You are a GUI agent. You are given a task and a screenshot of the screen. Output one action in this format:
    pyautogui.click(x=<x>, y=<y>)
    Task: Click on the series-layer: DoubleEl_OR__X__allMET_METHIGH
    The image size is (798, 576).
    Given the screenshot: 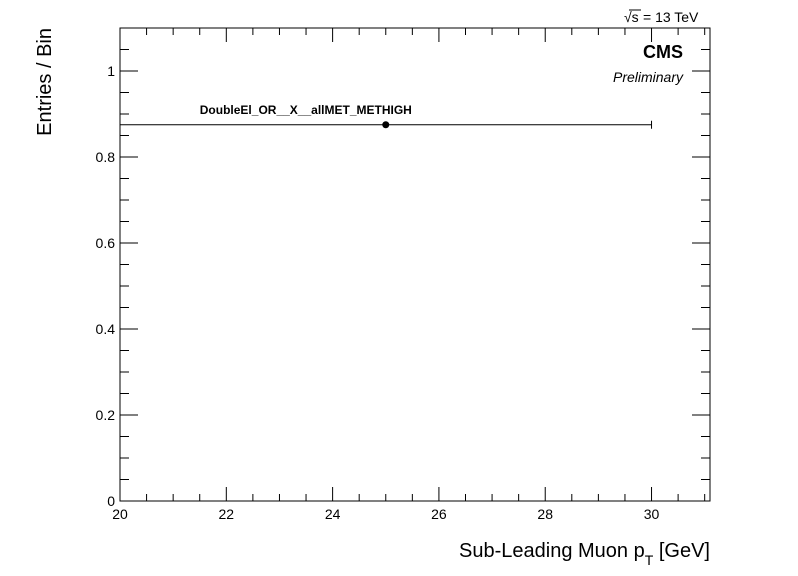 What is the action you would take?
    pyautogui.click(x=386, y=116)
    